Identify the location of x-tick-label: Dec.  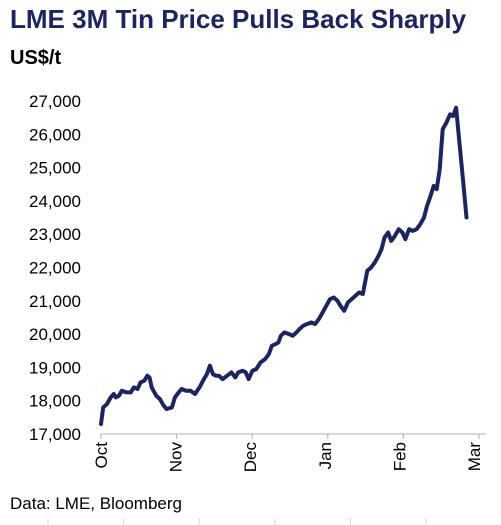
(250, 457).